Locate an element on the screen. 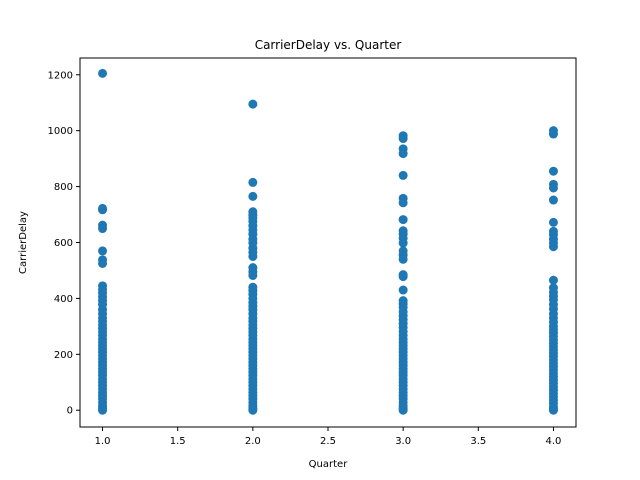 This screenshot has width=640, height=480. y-tick-label: 600 is located at coordinates (63, 243).